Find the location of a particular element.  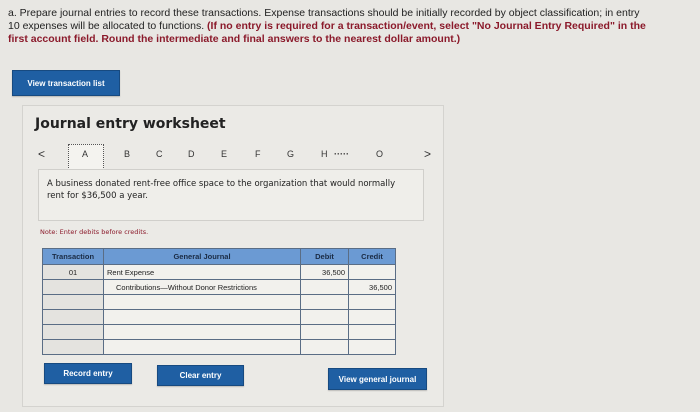

tab-e: E is located at coordinates (224, 154).